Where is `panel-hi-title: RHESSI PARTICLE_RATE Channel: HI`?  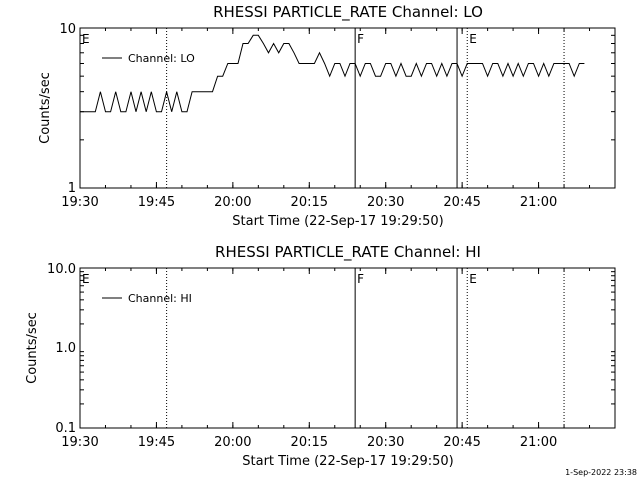
panel-hi-title: RHESSI PARTICLE_RATE Channel: HI is located at coordinates (348, 252).